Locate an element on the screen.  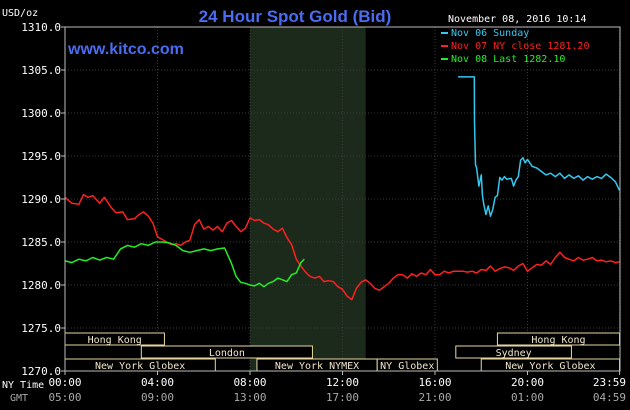
x-tick-label-ny: 08:00 is located at coordinates (249, 382).